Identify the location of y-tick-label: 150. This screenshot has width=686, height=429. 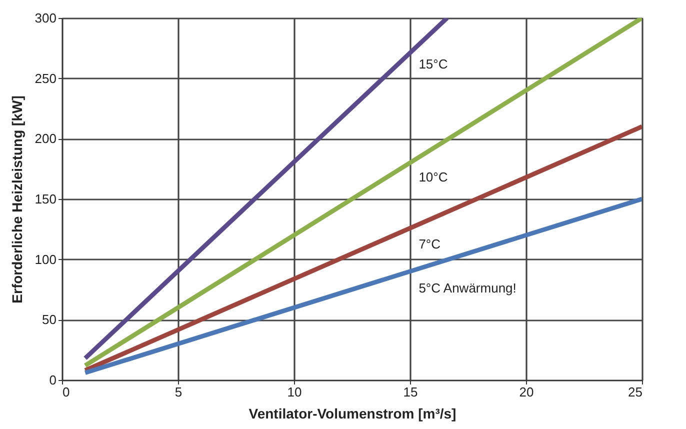
(45, 199).